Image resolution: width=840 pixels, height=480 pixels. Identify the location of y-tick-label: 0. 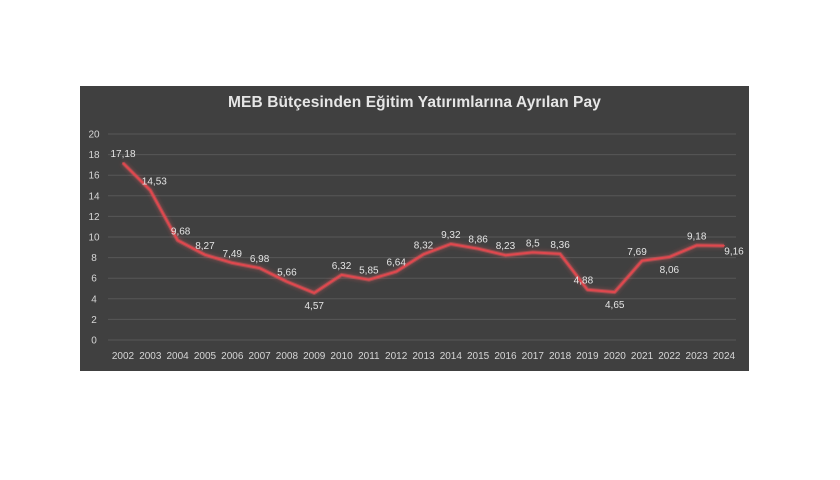
(94, 341).